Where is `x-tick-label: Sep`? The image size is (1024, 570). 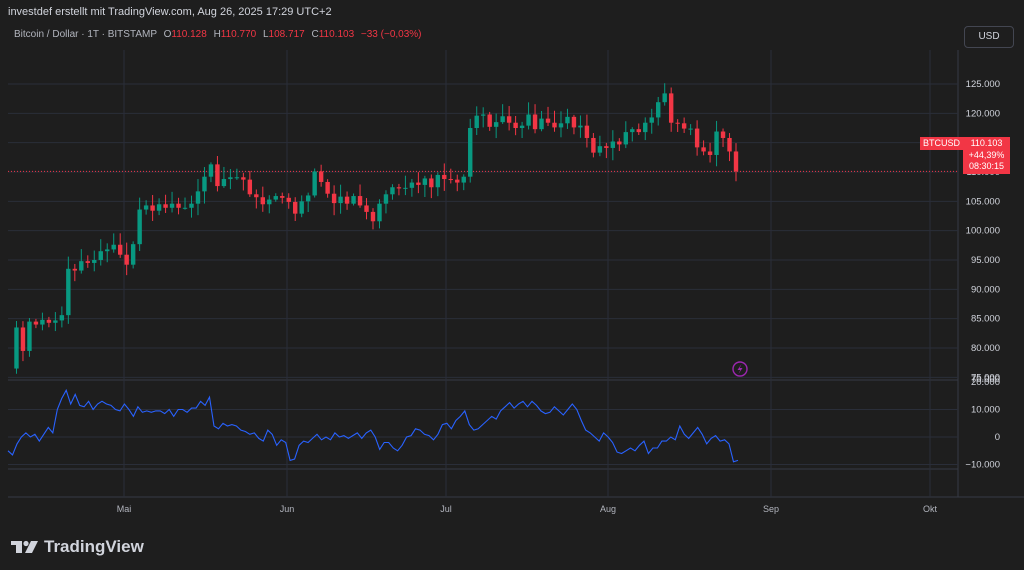 x-tick-label: Sep is located at coordinates (771, 509).